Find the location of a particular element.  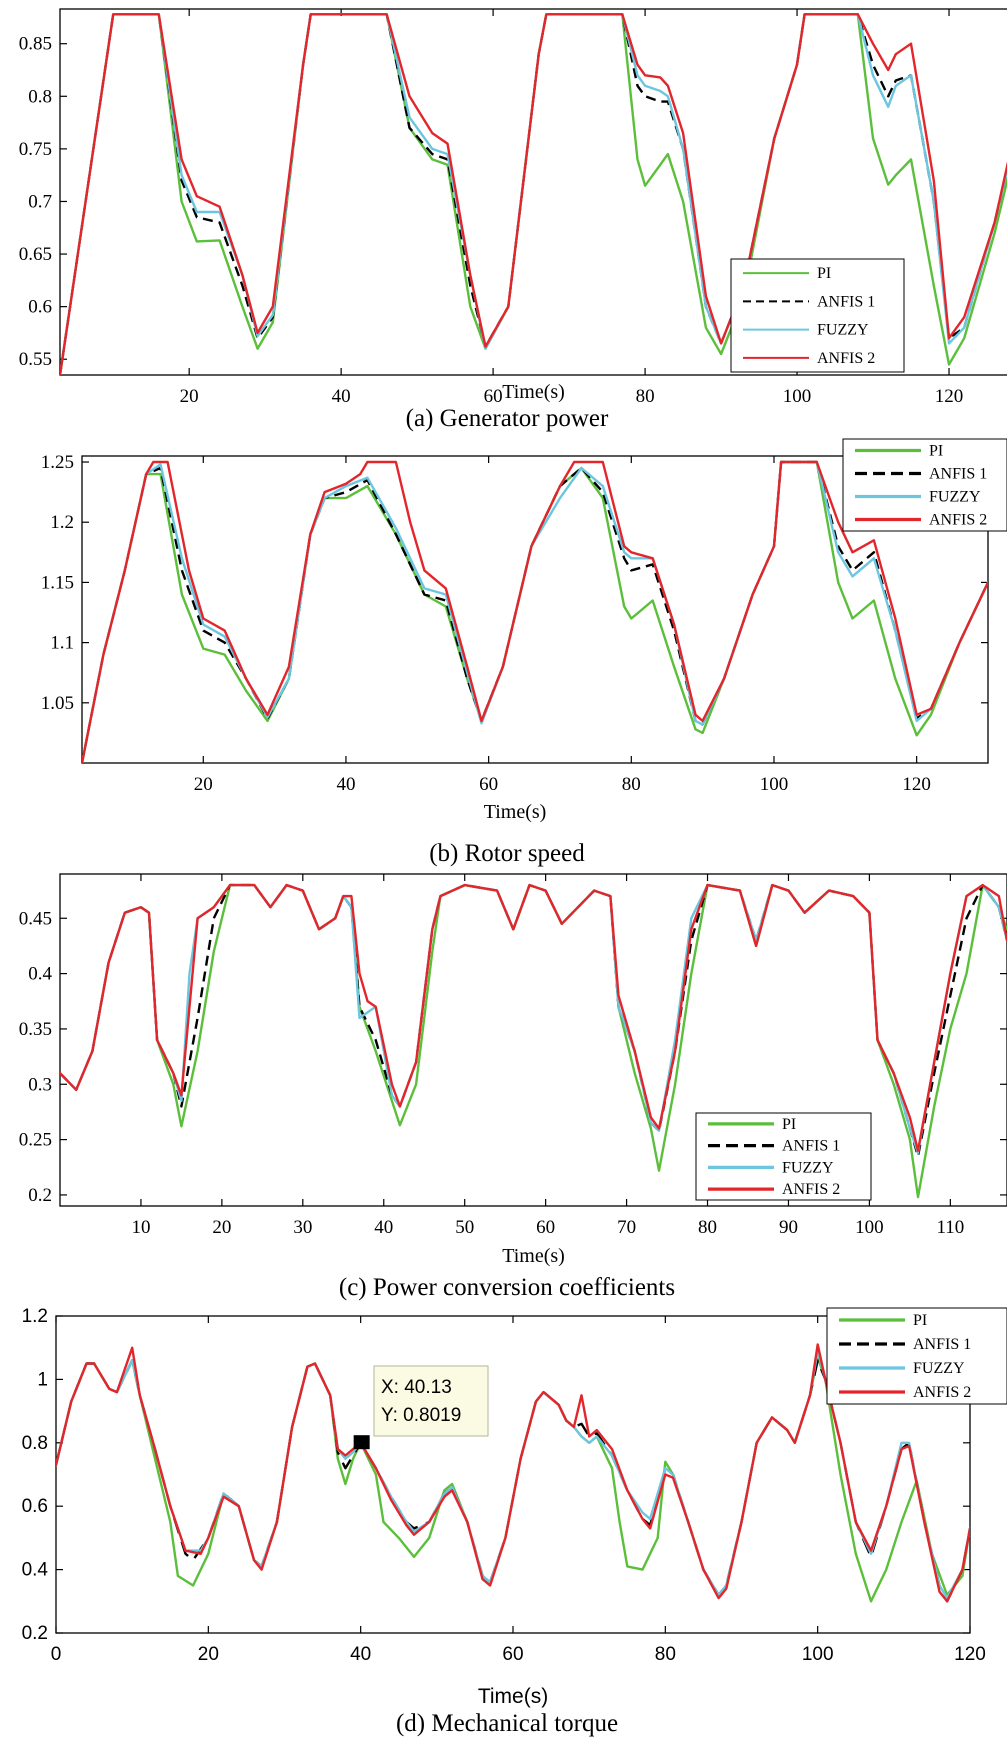

datatip-x: X: 40.13 is located at coordinates (416, 1387).